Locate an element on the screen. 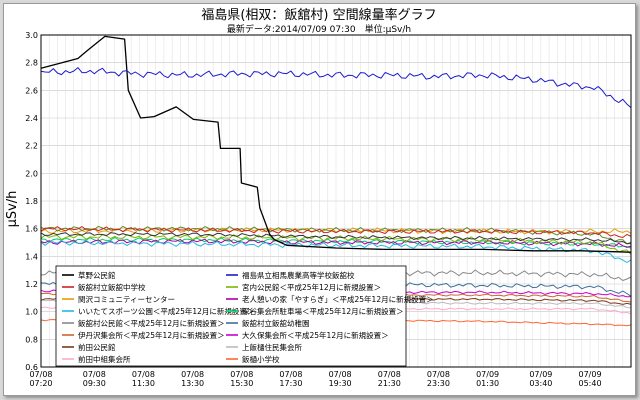  x-tick-time: 03:40 is located at coordinates (540, 383).